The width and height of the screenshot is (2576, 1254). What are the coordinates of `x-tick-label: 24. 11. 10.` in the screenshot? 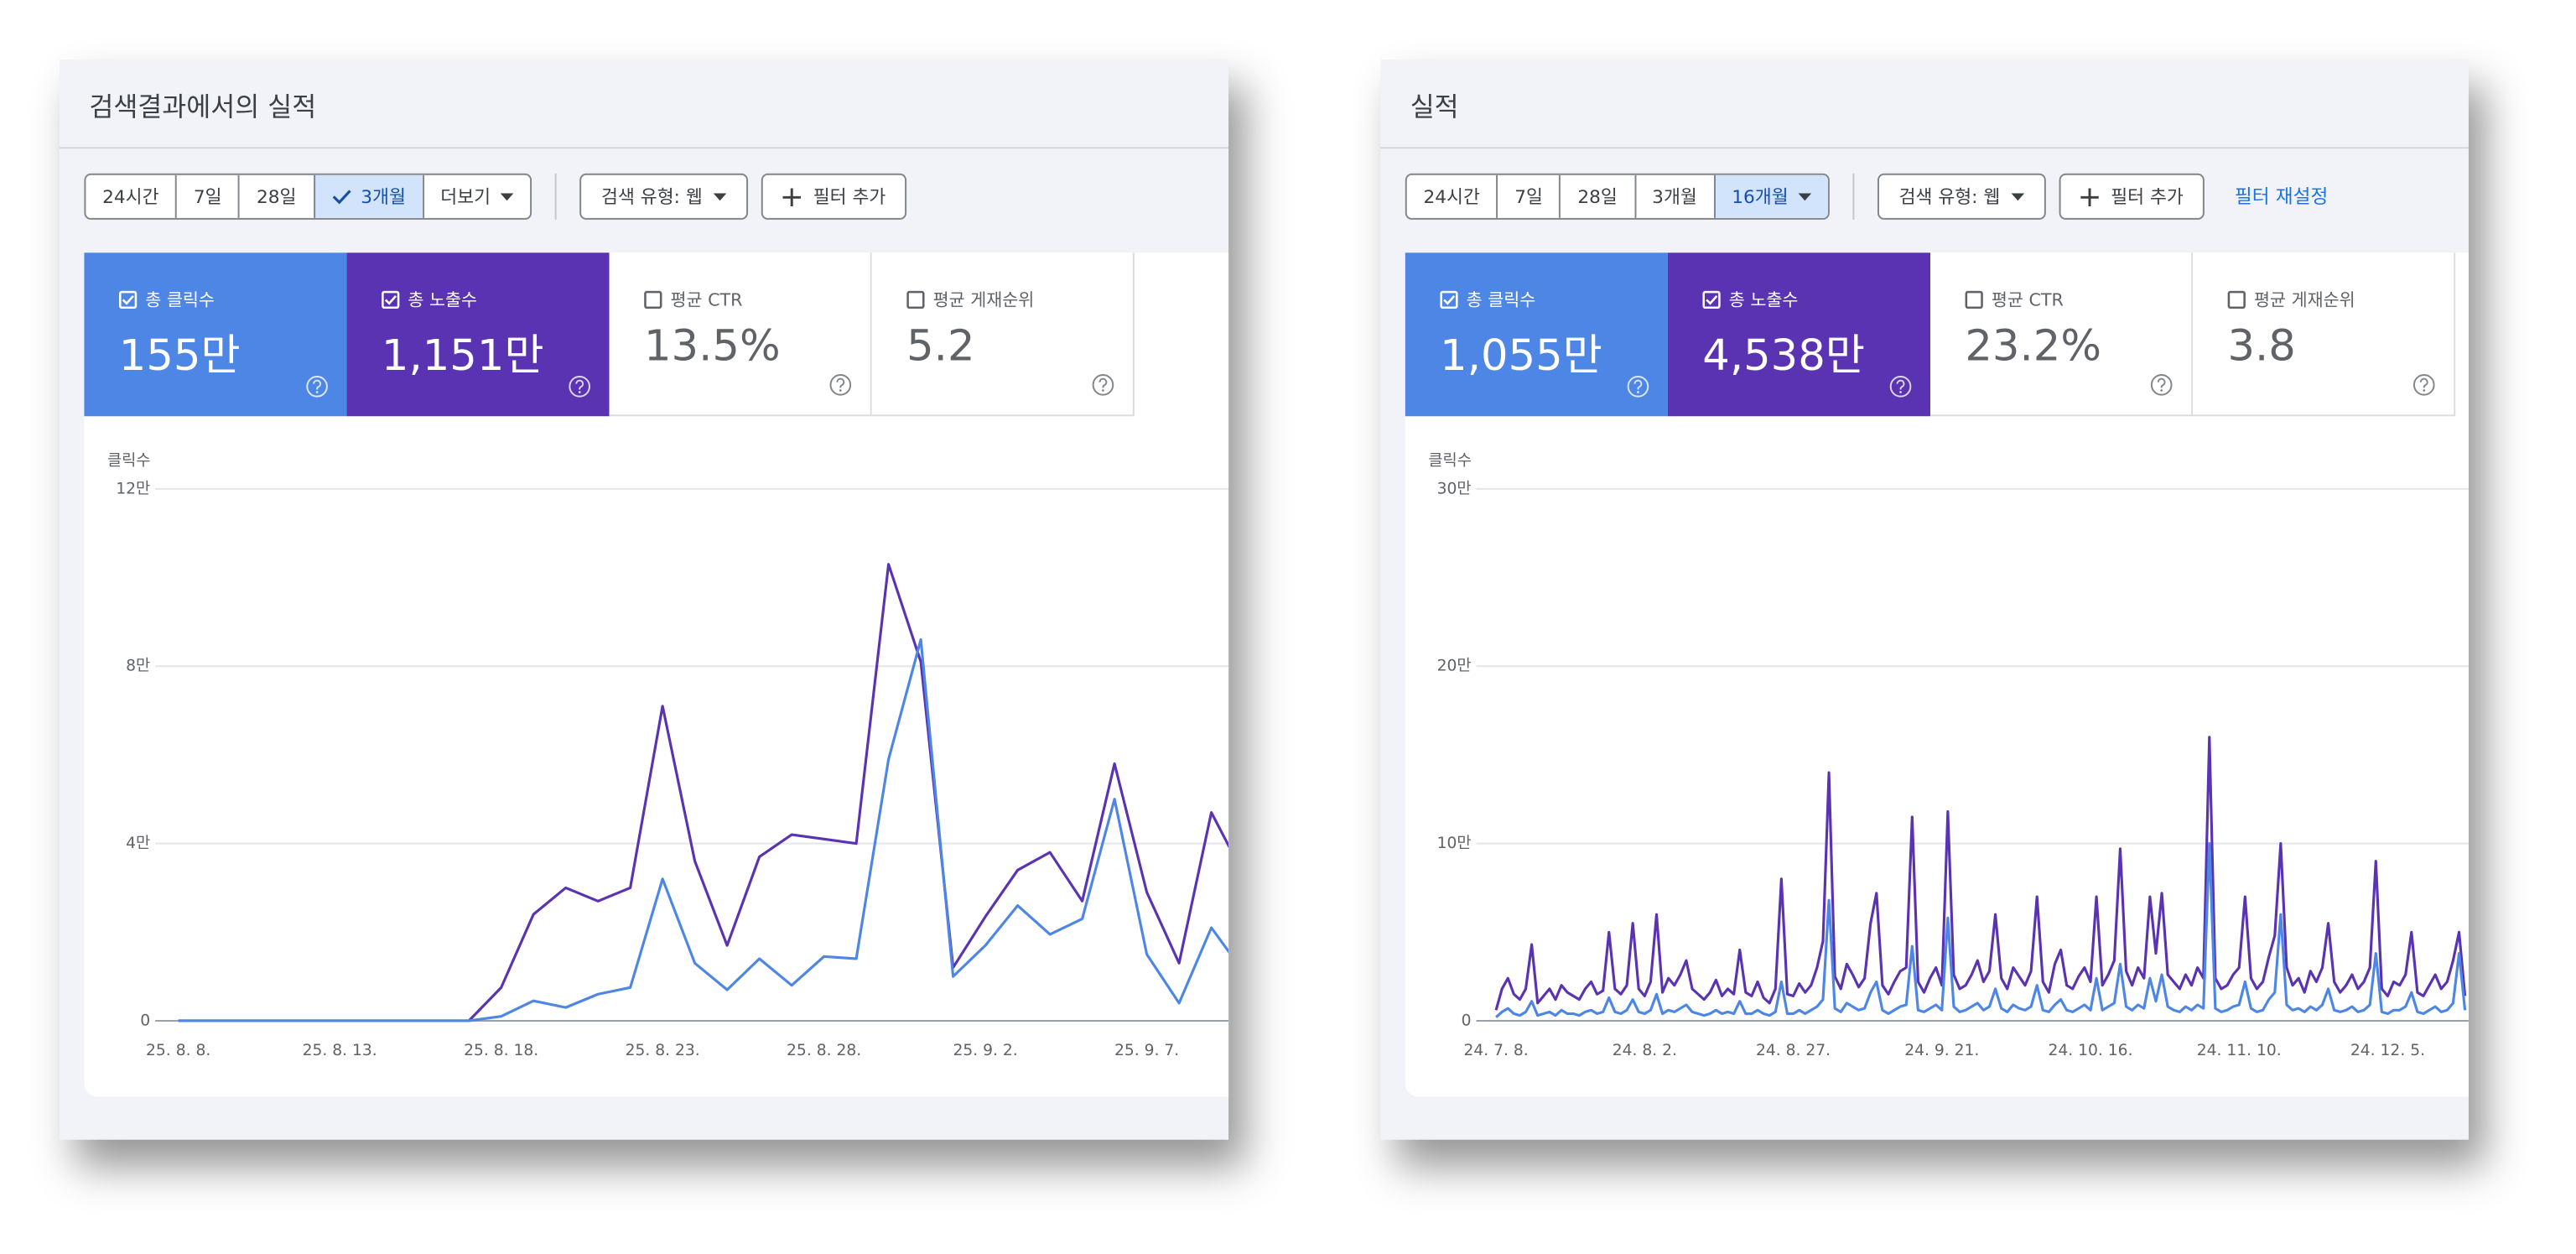 It's located at (2239, 1050).